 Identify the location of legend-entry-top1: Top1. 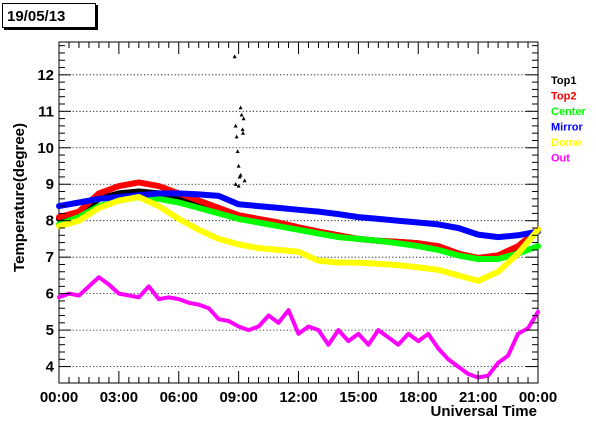
(563, 81).